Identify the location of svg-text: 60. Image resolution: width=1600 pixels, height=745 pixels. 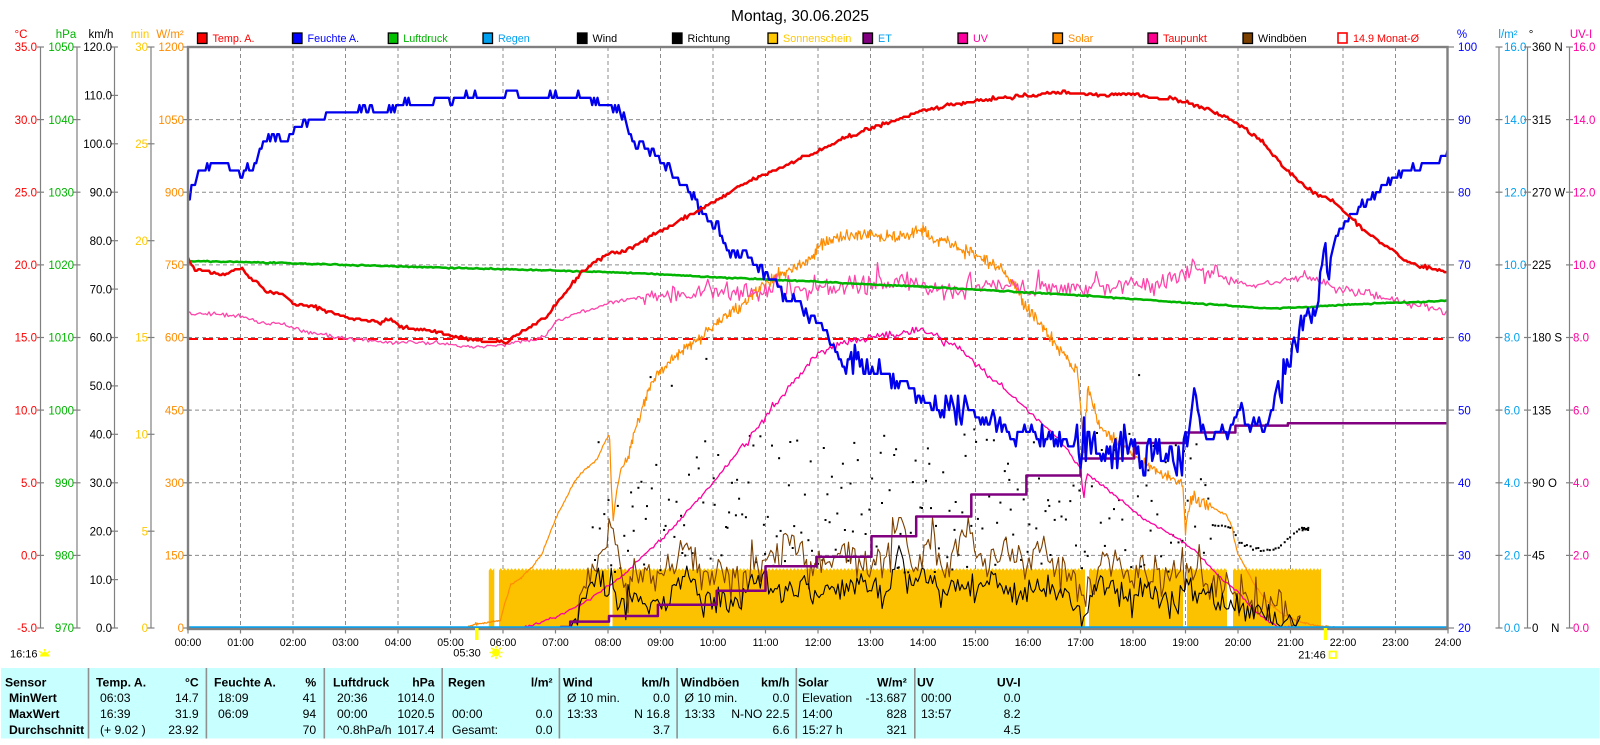
(1464, 339).